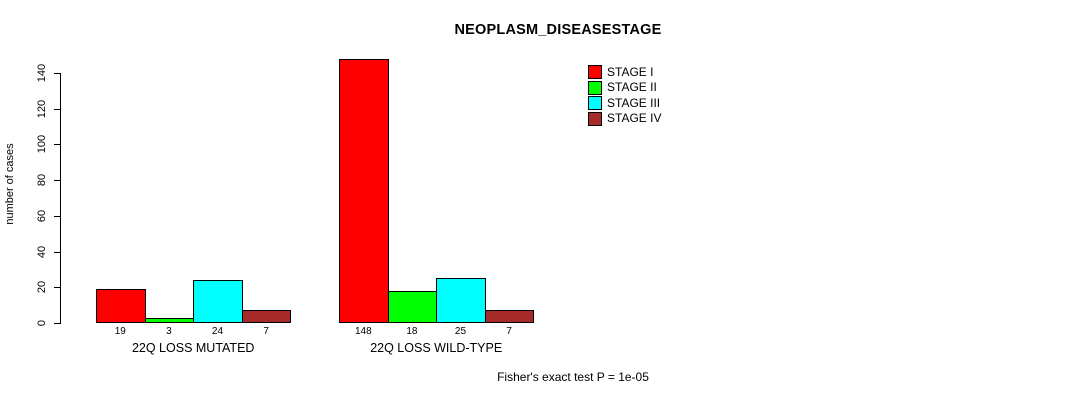  What do you see at coordinates (42, 144) in the screenshot?
I see `y-tick-label: 100` at bounding box center [42, 144].